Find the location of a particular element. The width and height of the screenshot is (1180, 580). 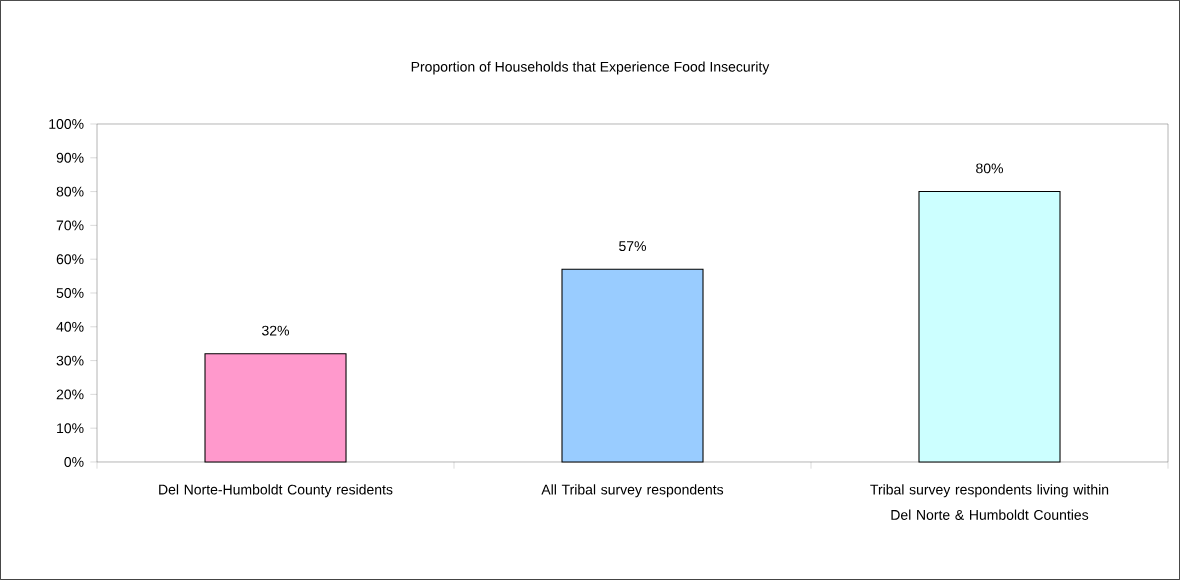

y-tick-label: 40% is located at coordinates (70, 326).